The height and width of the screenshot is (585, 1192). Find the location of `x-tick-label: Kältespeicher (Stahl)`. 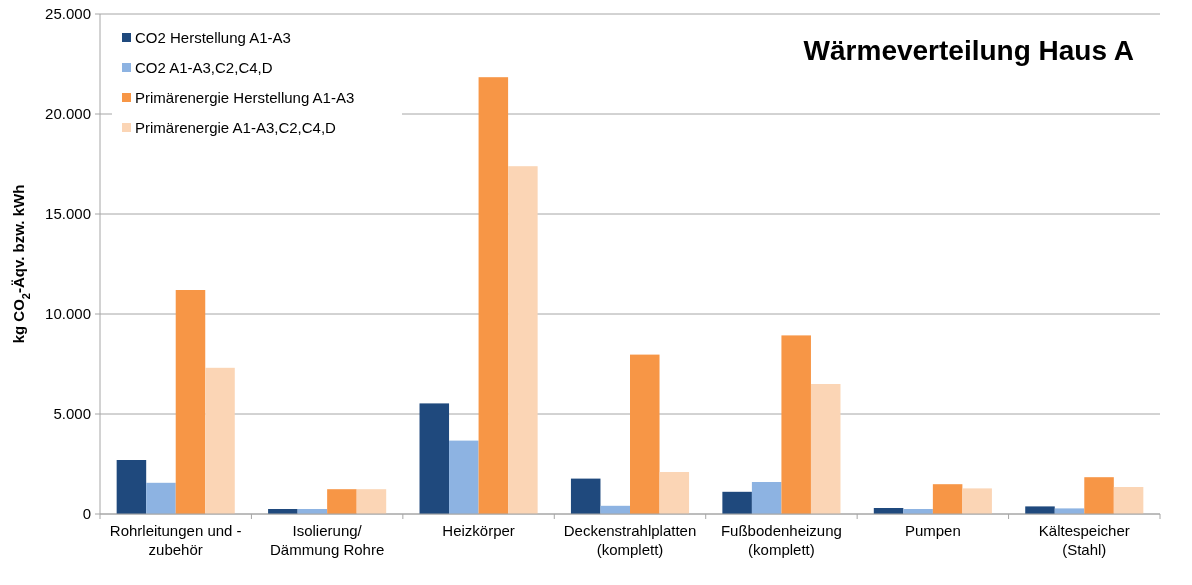

x-tick-label: Kältespeicher (Stahl) is located at coordinates (1084, 540).